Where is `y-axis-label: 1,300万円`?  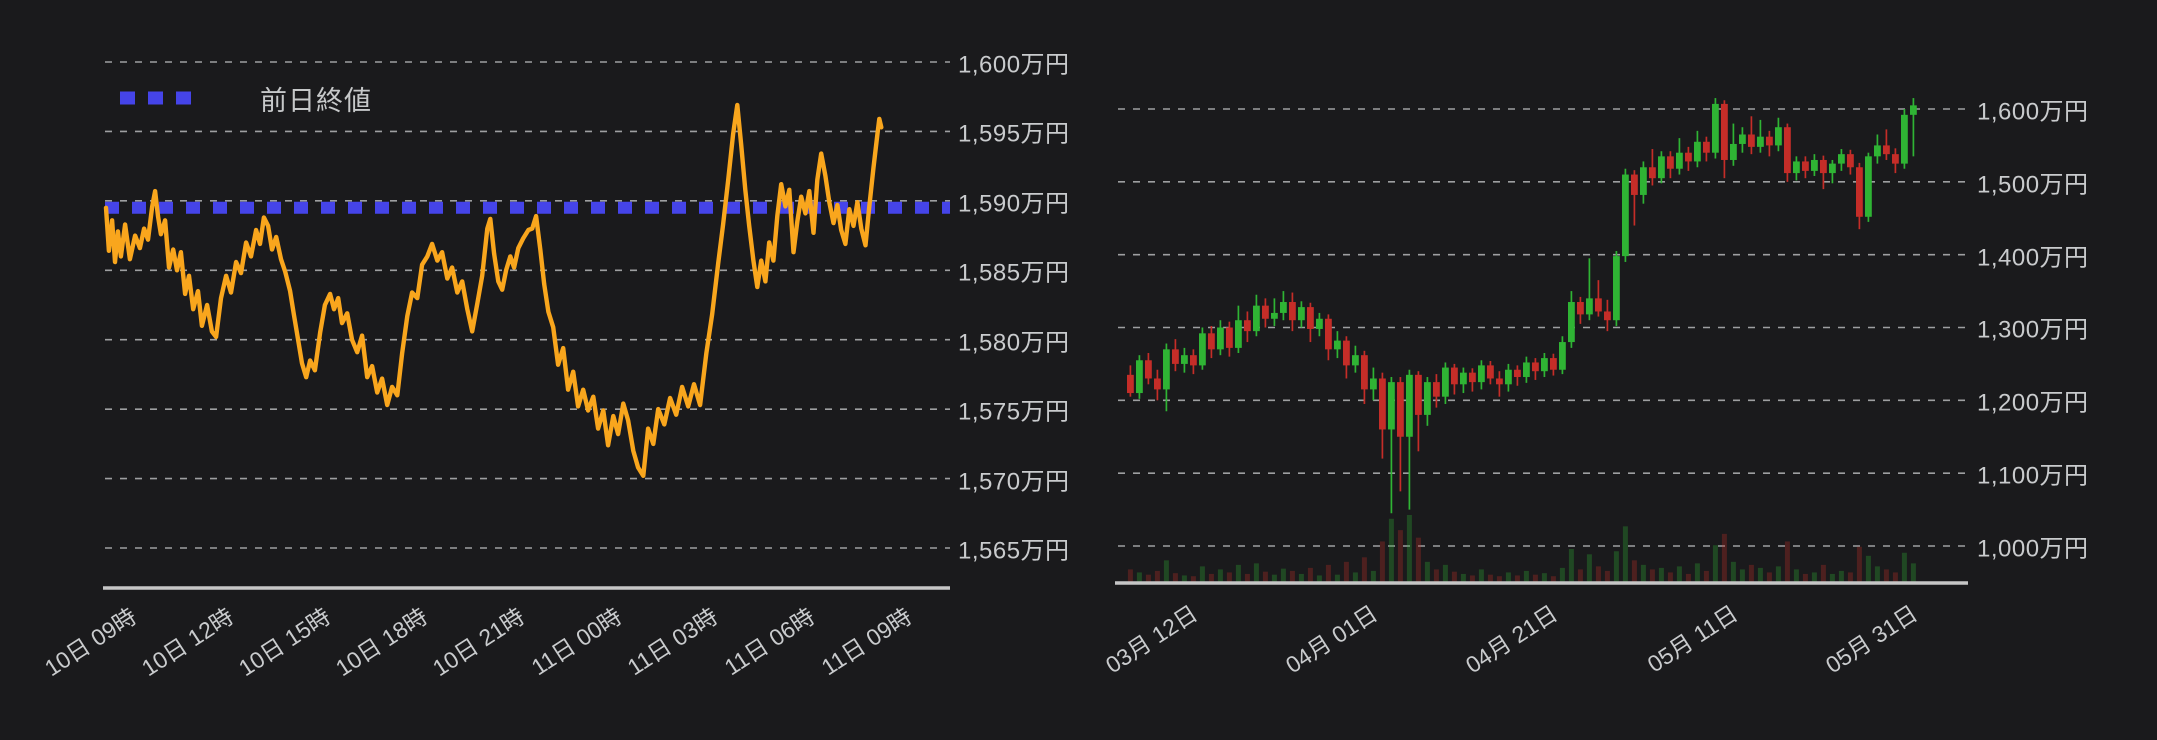
y-axis-label: 1,300万円 is located at coordinates (2033, 330).